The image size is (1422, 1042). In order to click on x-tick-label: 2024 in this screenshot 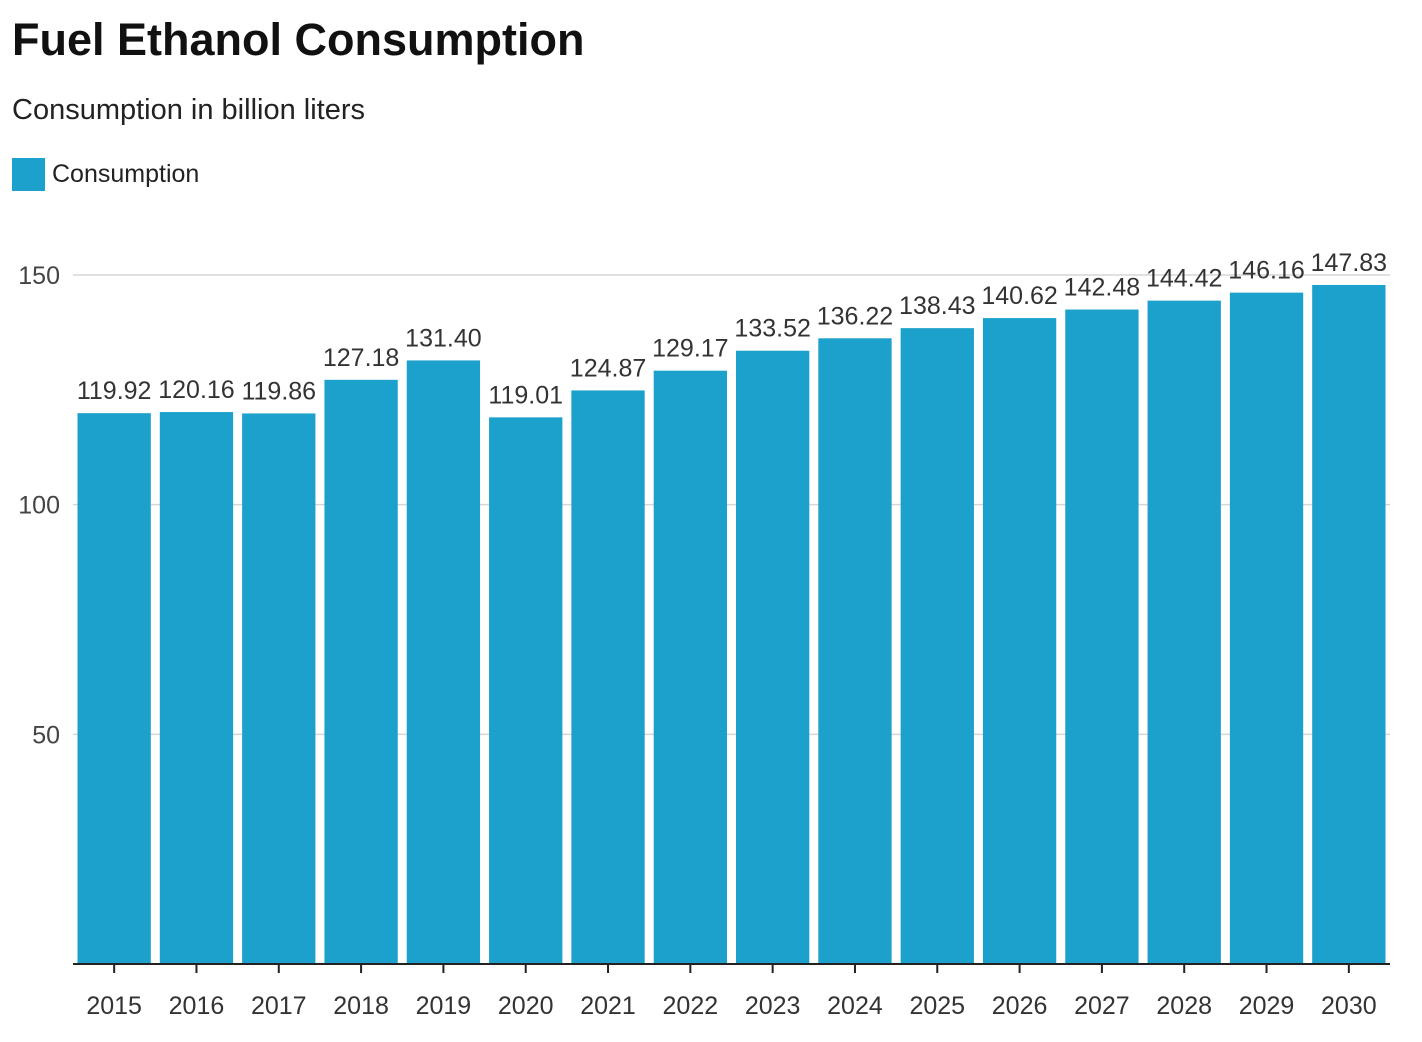, I will do `click(855, 1006)`.